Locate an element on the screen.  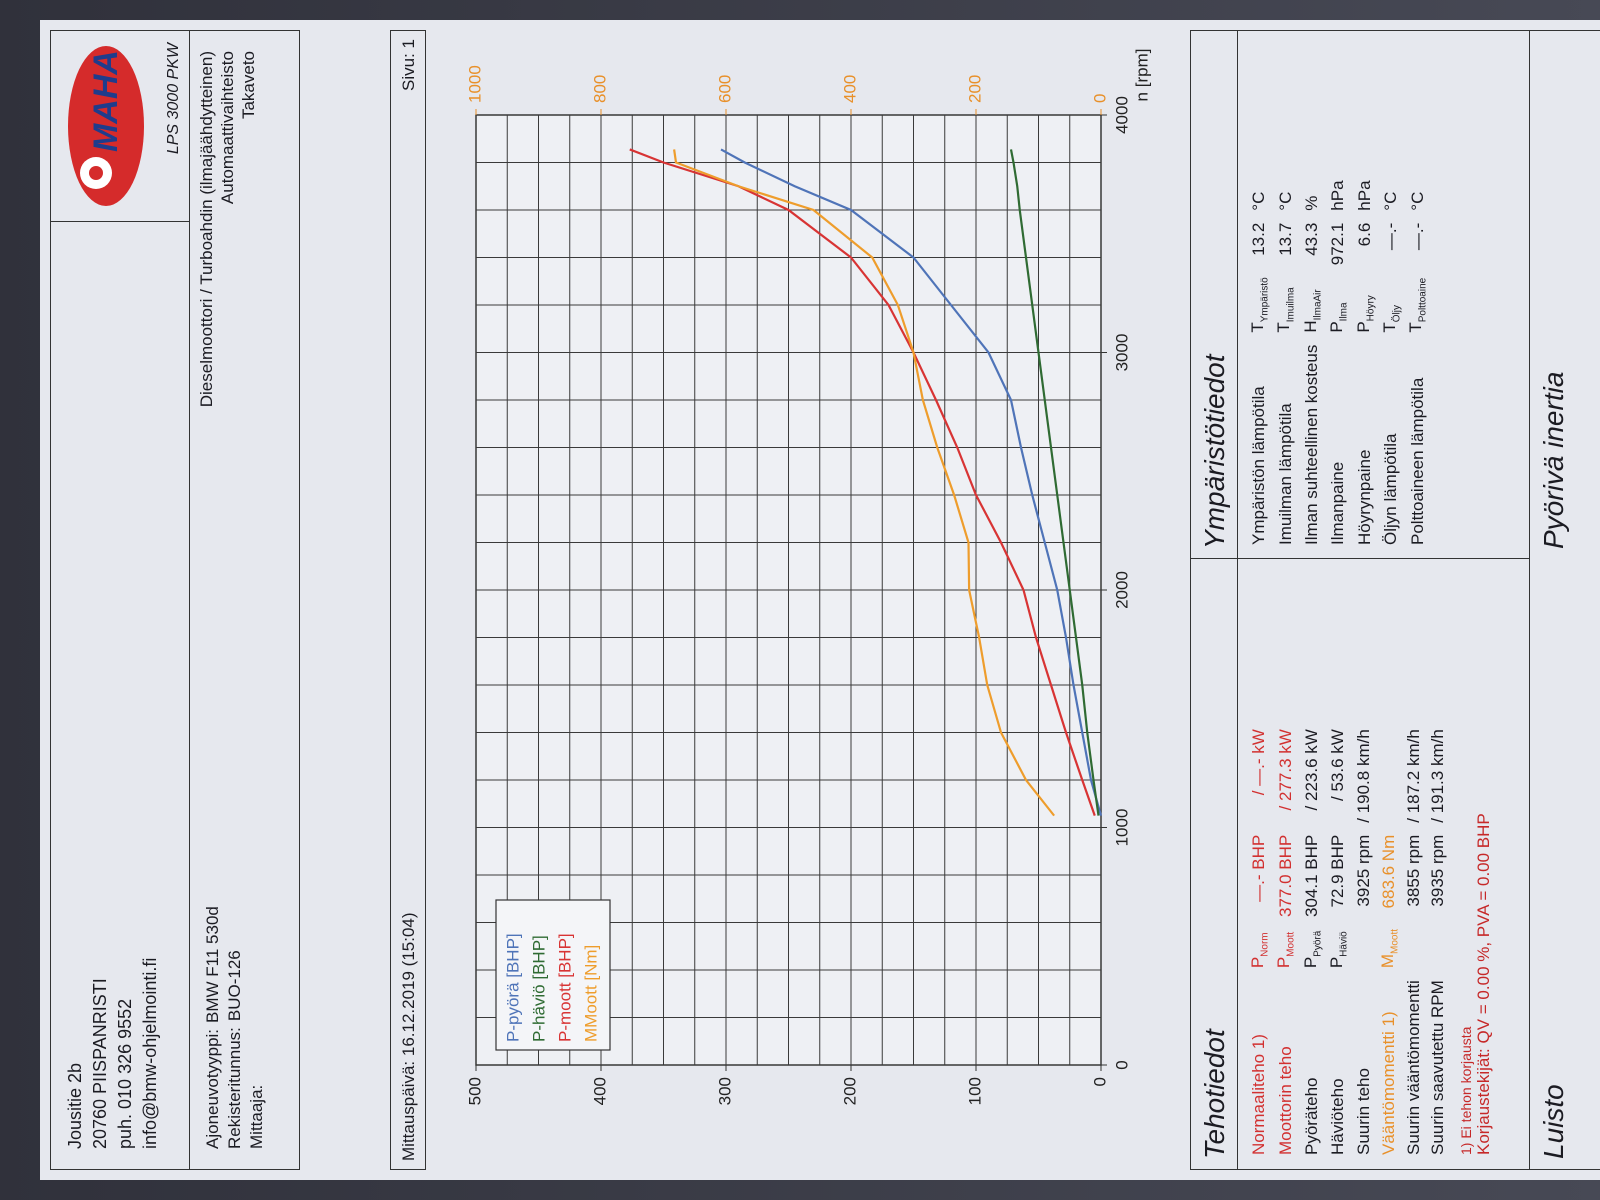
detail: Automaattivaihteisto is located at coordinates (227, 128).